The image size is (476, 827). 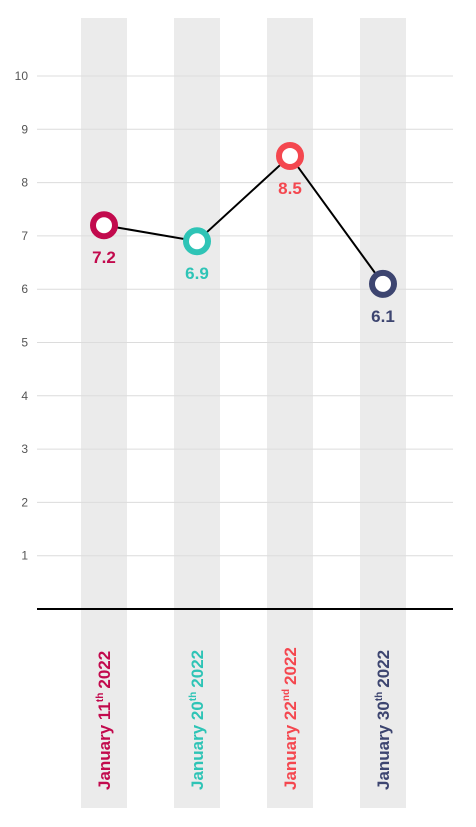 What do you see at coordinates (22, 316) in the screenshot?
I see `y-axis-ticks: 1 2 3 4 5 6 7 8 9 10` at bounding box center [22, 316].